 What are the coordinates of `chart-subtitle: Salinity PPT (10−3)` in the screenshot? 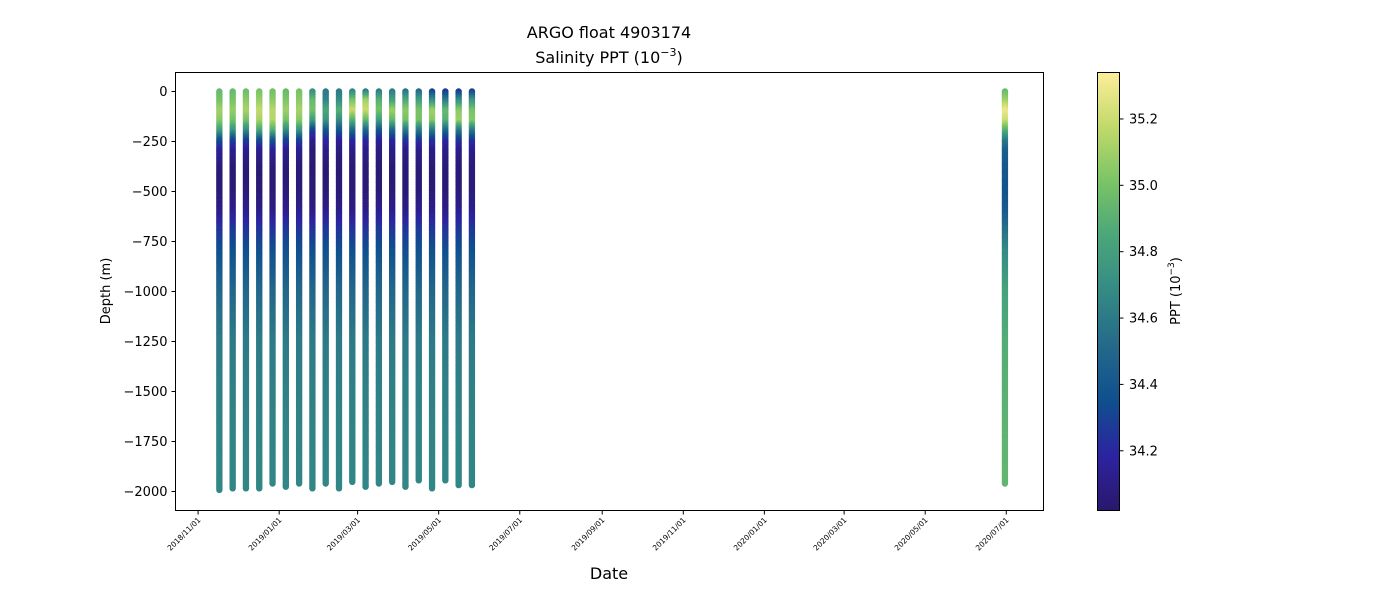 It's located at (609, 56).